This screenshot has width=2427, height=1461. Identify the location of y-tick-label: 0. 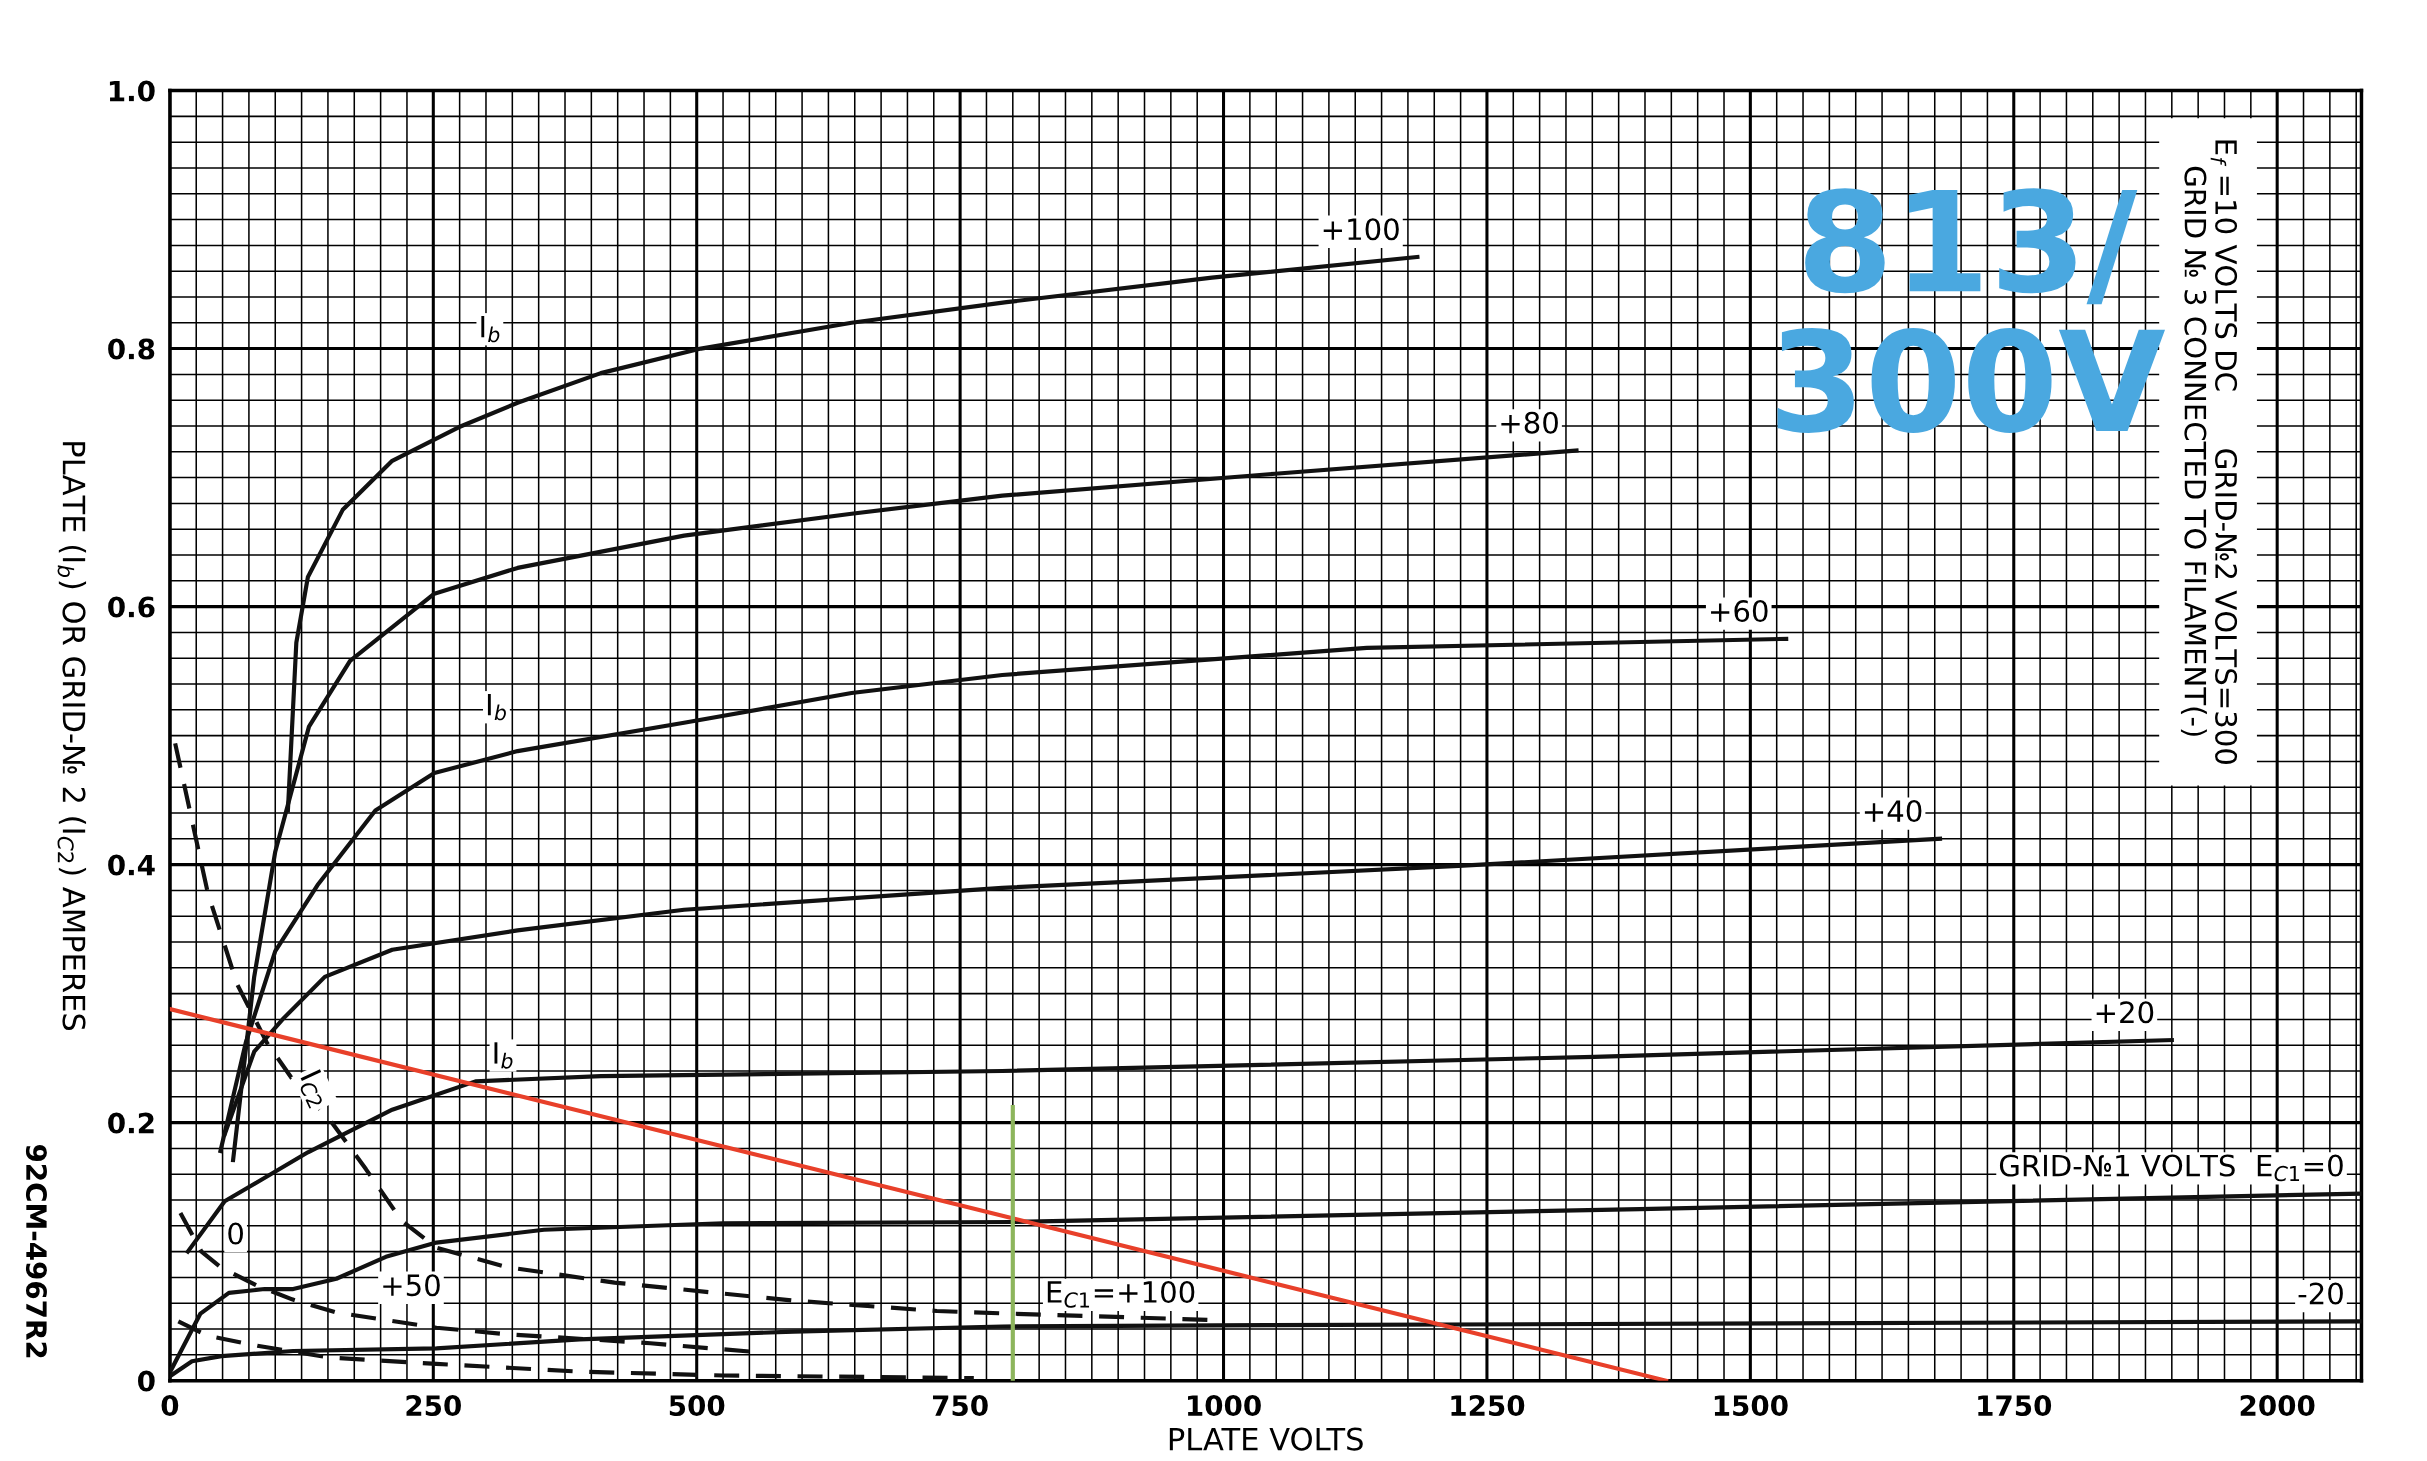
(146, 1381).